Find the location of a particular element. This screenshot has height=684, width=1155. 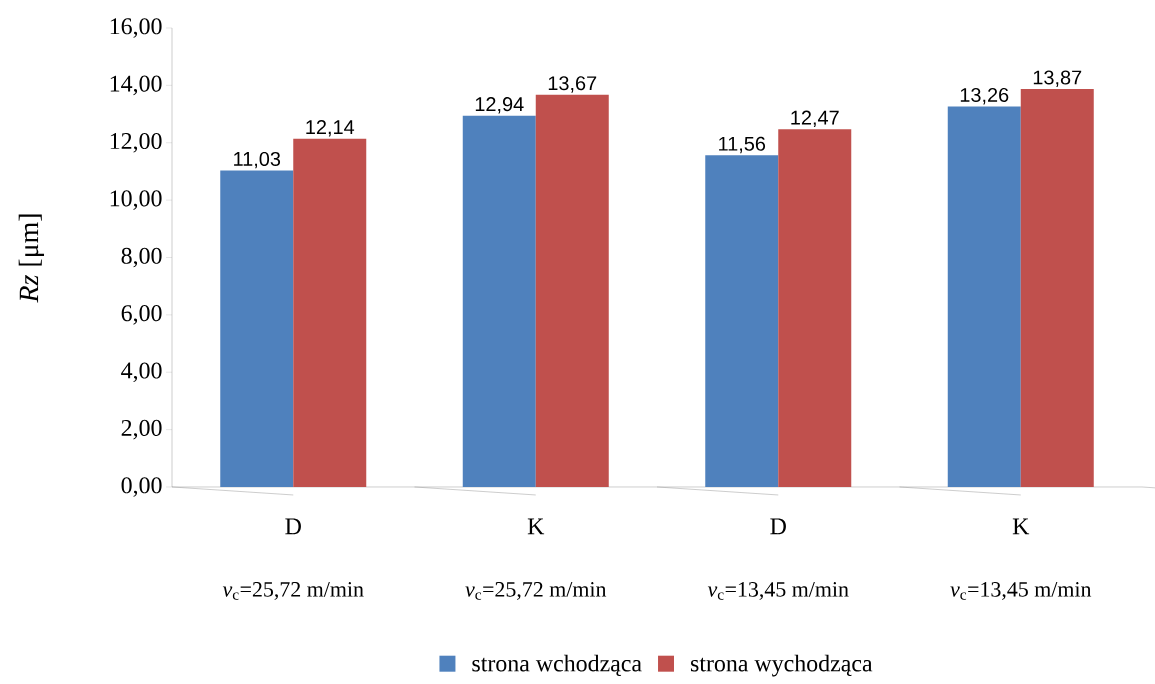

data-label: 13,87 is located at coordinates (1057, 78).